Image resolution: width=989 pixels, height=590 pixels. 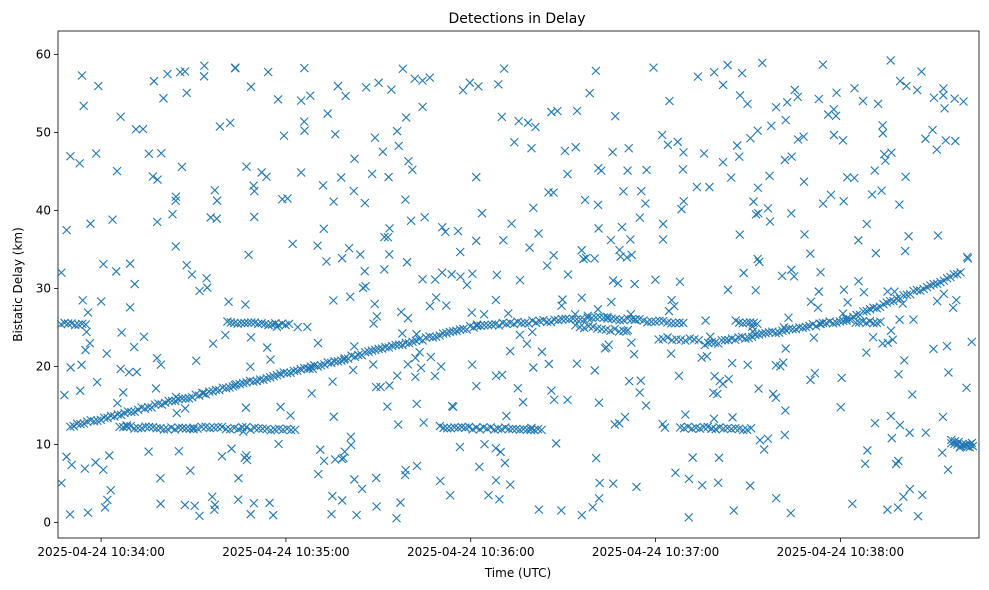 What do you see at coordinates (470, 552) in the screenshot?
I see `x-tick-label: 2025-04-24 10:36:00` at bounding box center [470, 552].